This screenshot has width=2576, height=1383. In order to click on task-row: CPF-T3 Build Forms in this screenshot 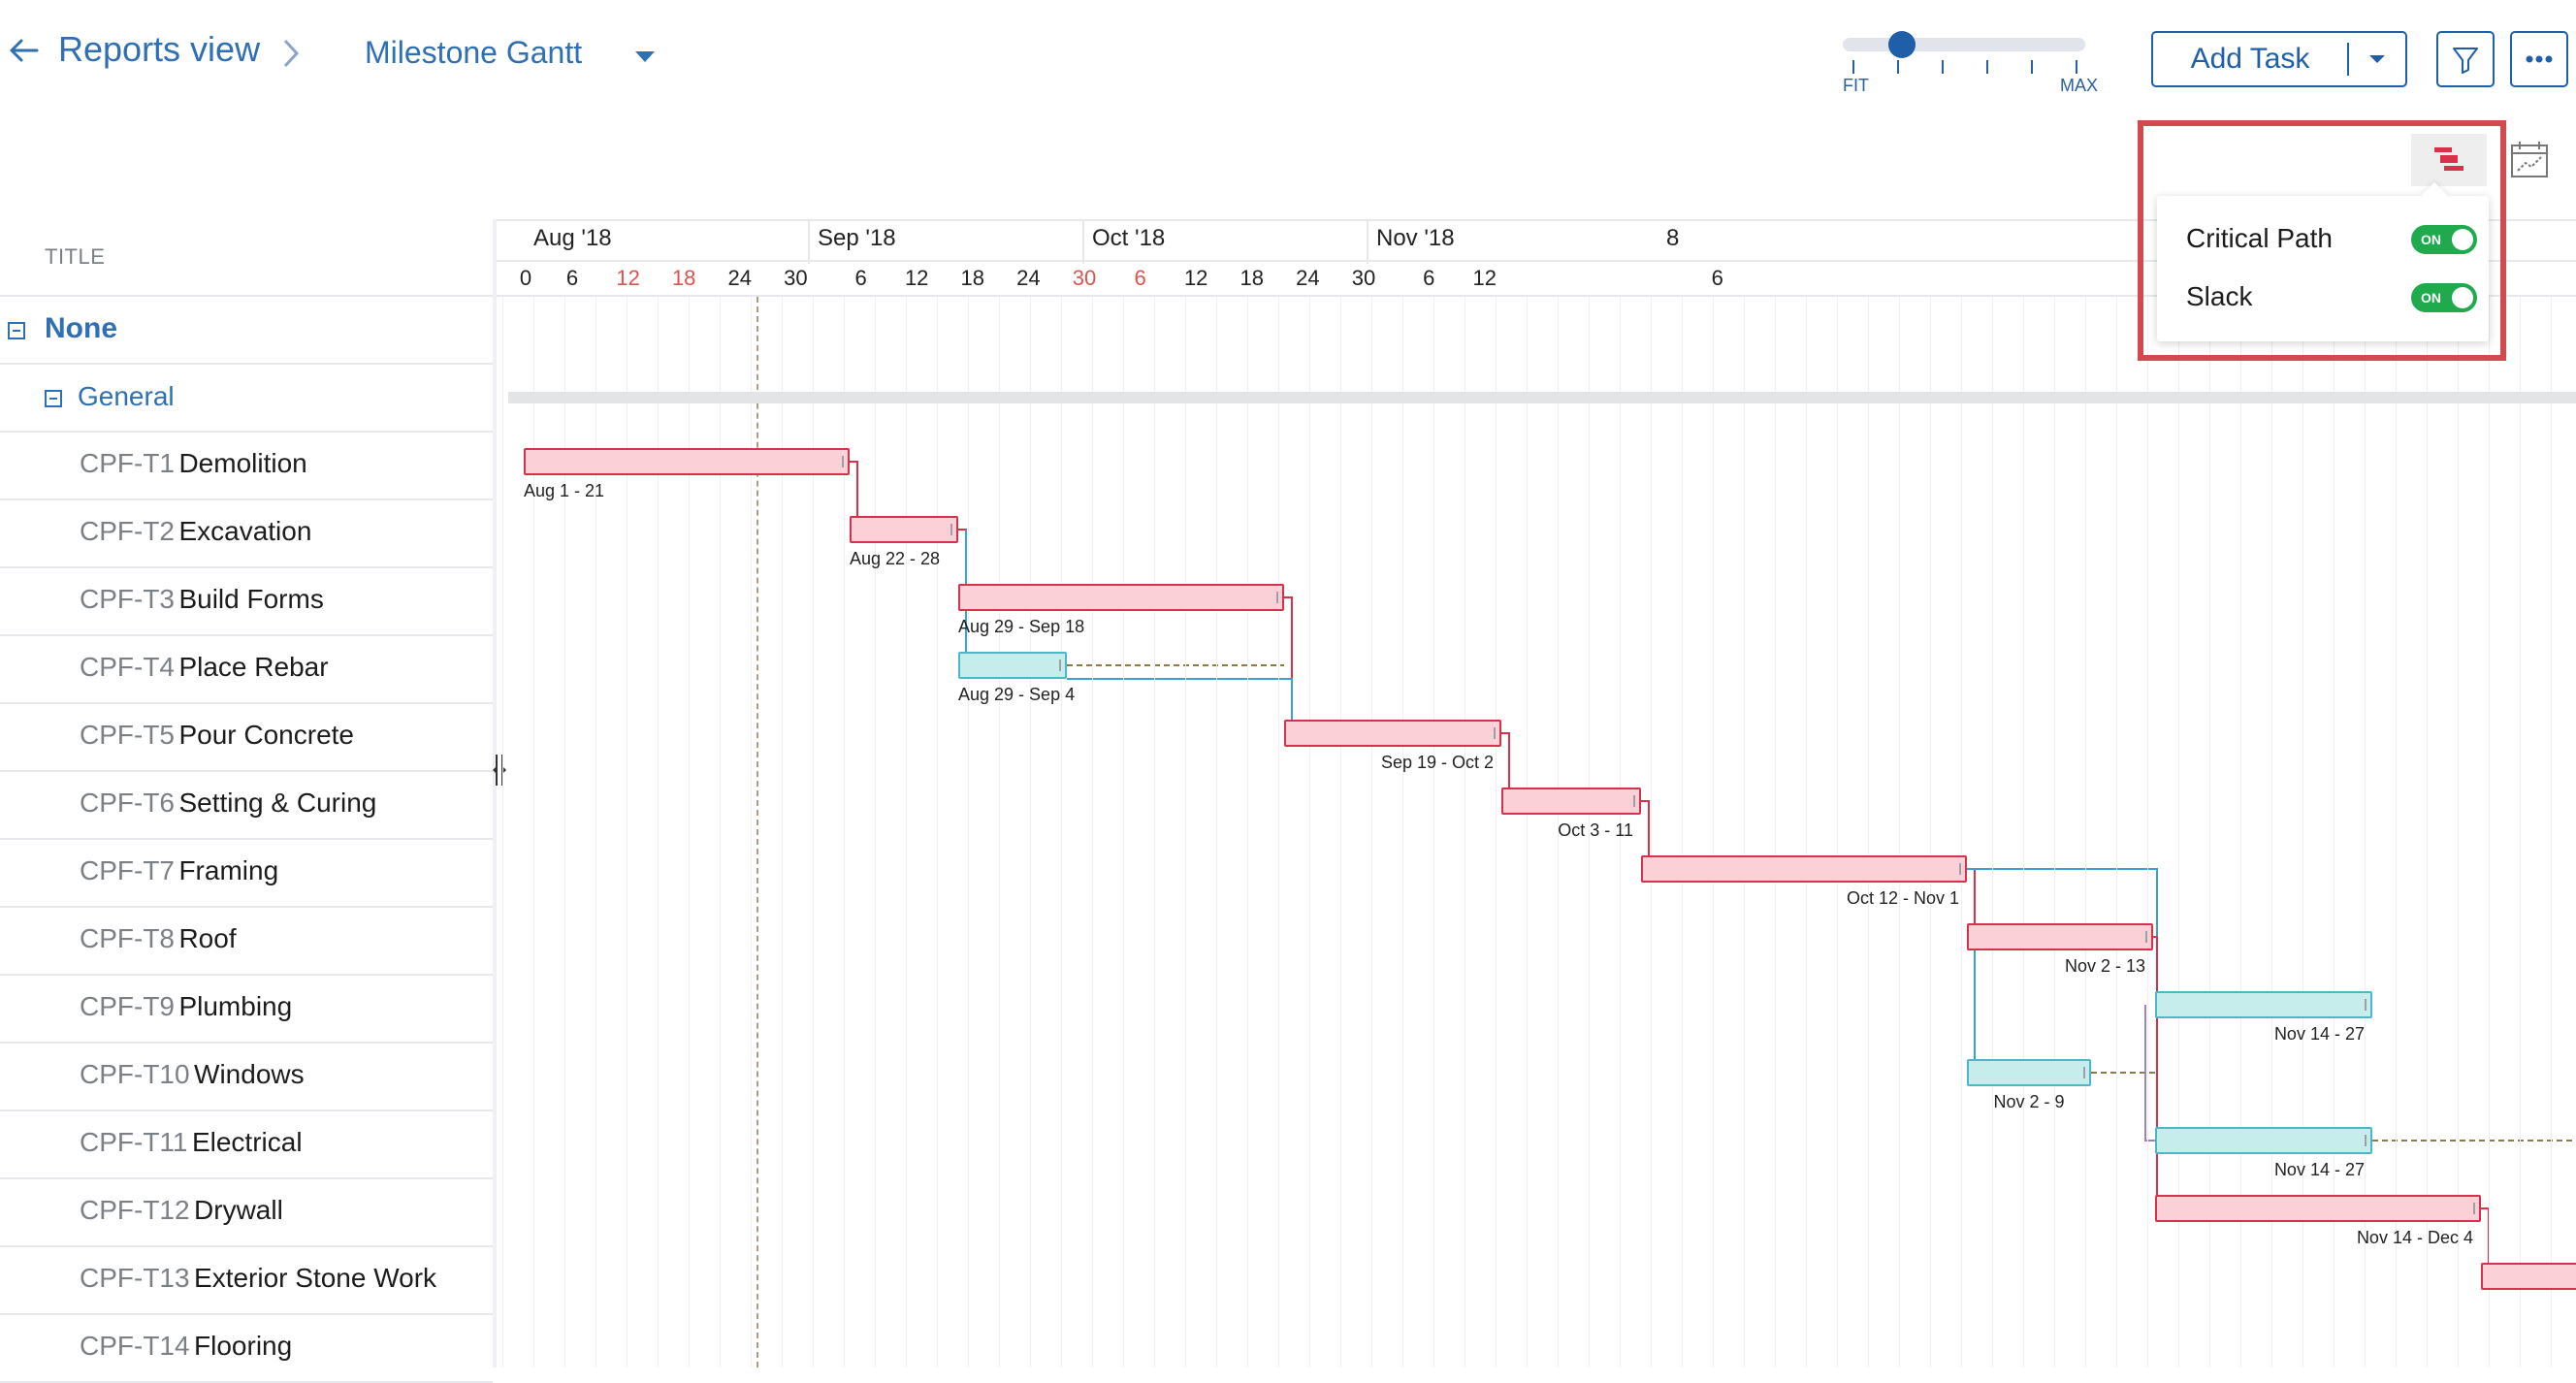, I will do `click(246, 602)`.